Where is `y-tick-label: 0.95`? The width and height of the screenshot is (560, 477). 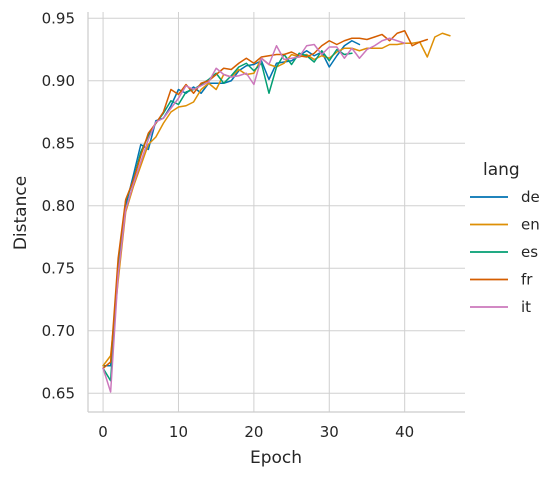 y-tick-label: 0.95 is located at coordinates (58, 18).